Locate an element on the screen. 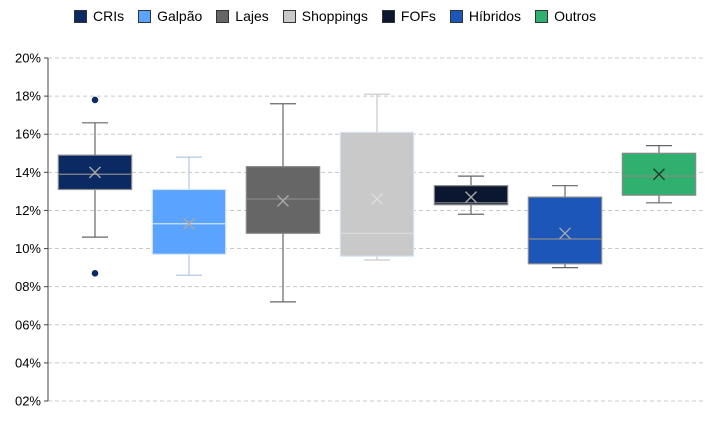 The width and height of the screenshot is (715, 424). y-tick-label: 02% is located at coordinates (28, 401).